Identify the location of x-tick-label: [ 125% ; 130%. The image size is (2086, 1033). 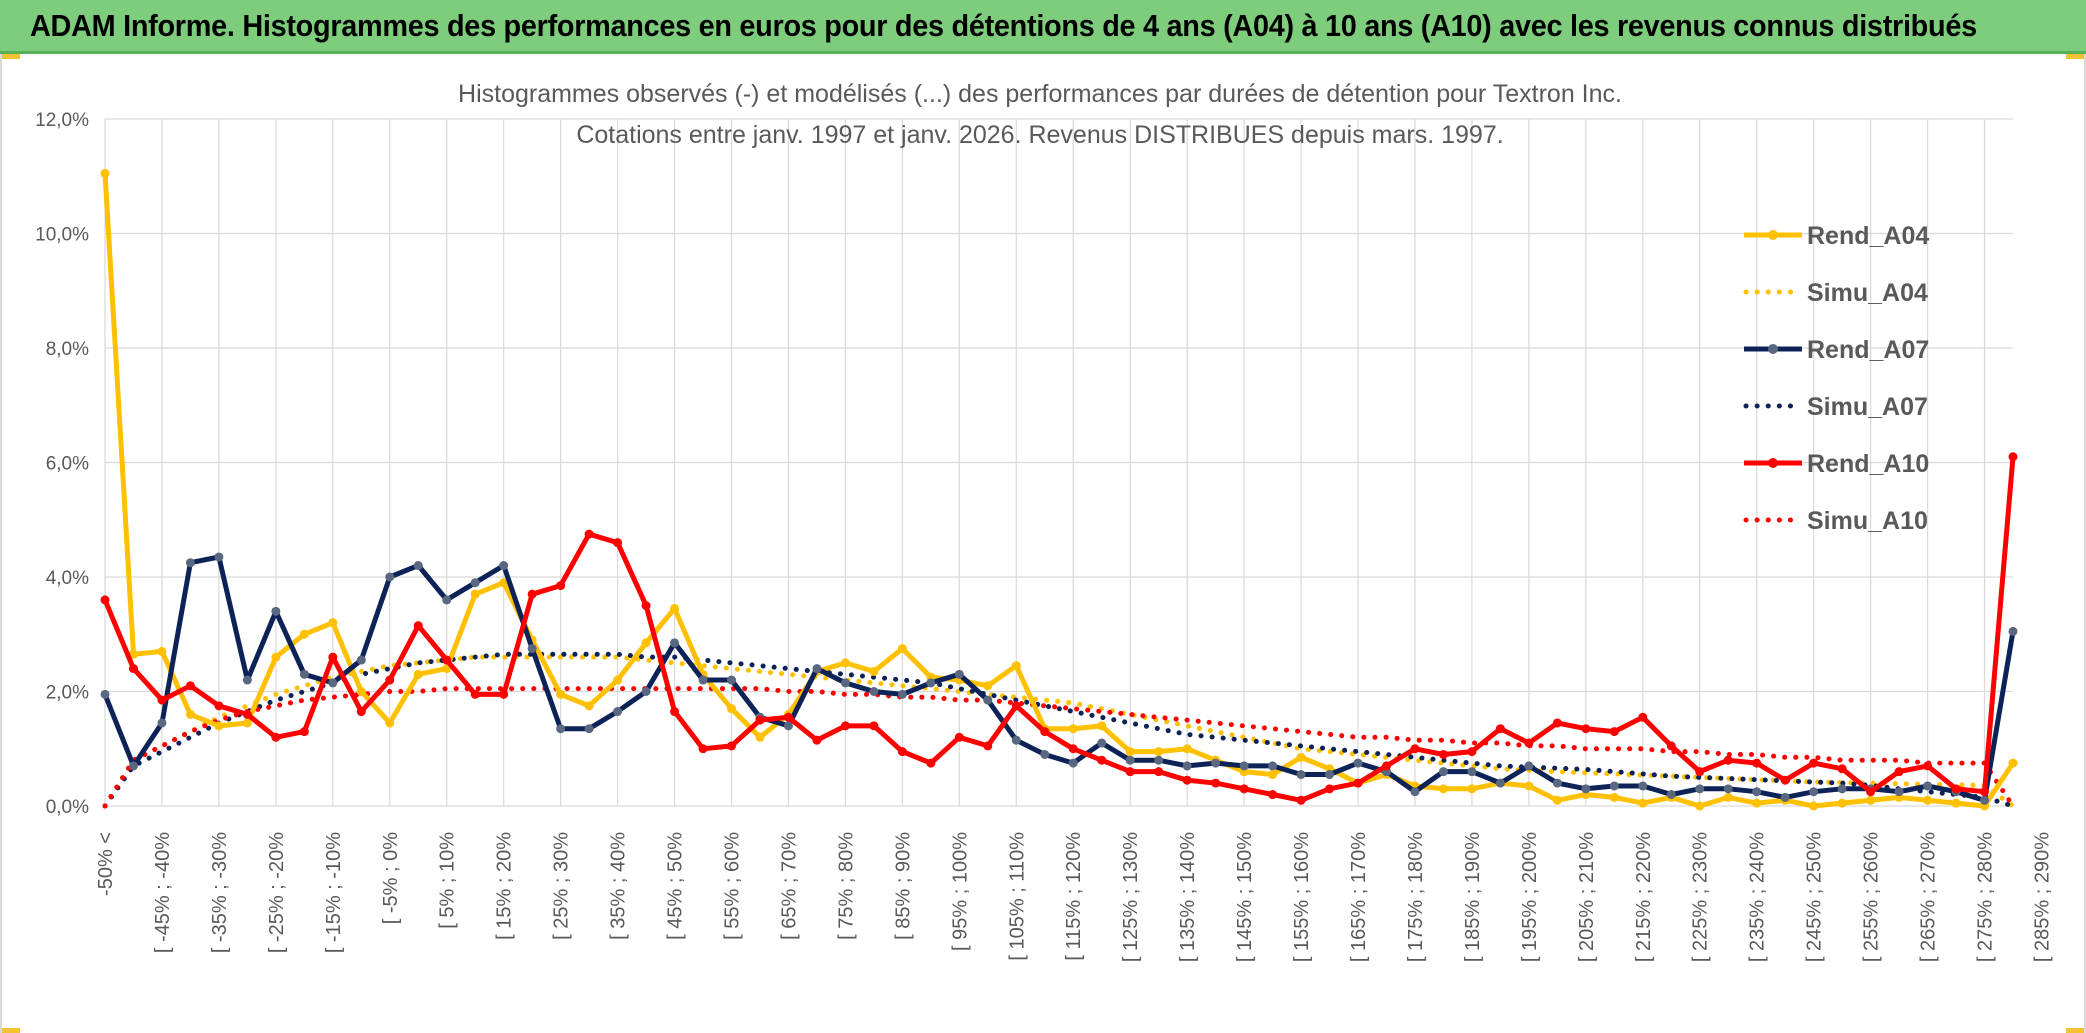
(1131, 897).